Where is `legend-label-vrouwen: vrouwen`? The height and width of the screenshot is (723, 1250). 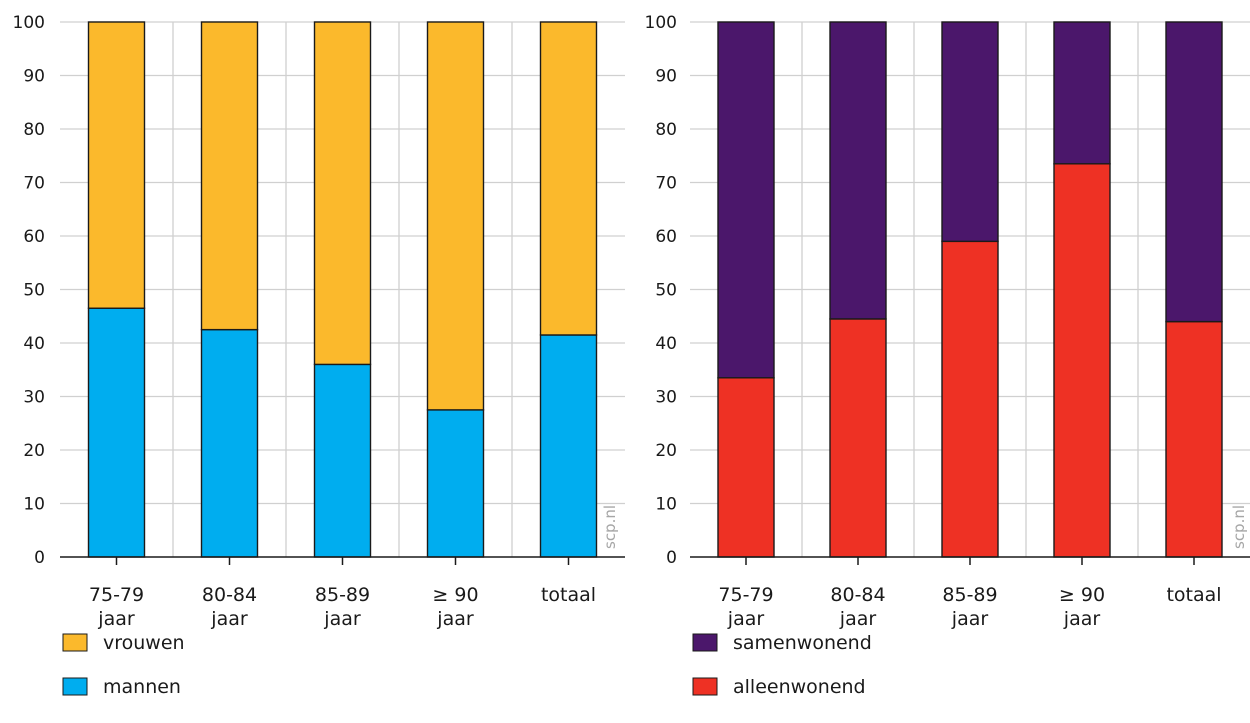
legend-label-vrouwen: vrouwen is located at coordinates (144, 643).